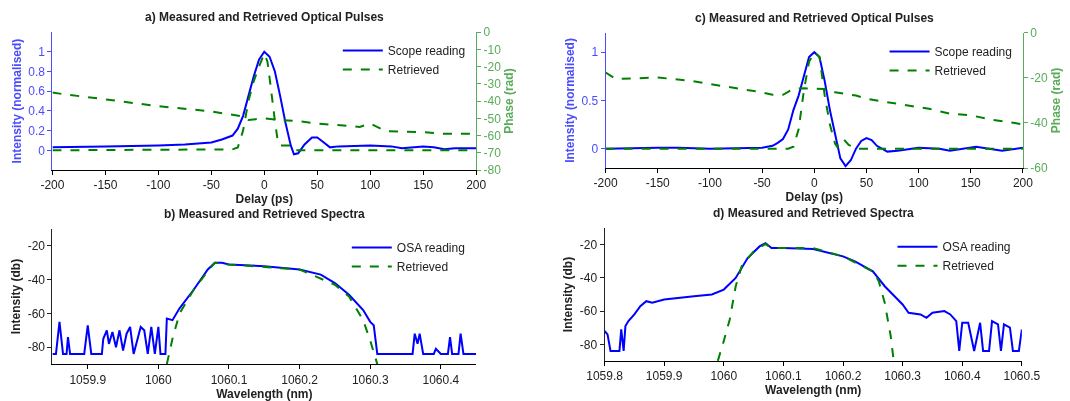  I want to click on chart-title: b) Measured and Retrieved Spectra, so click(265, 214).